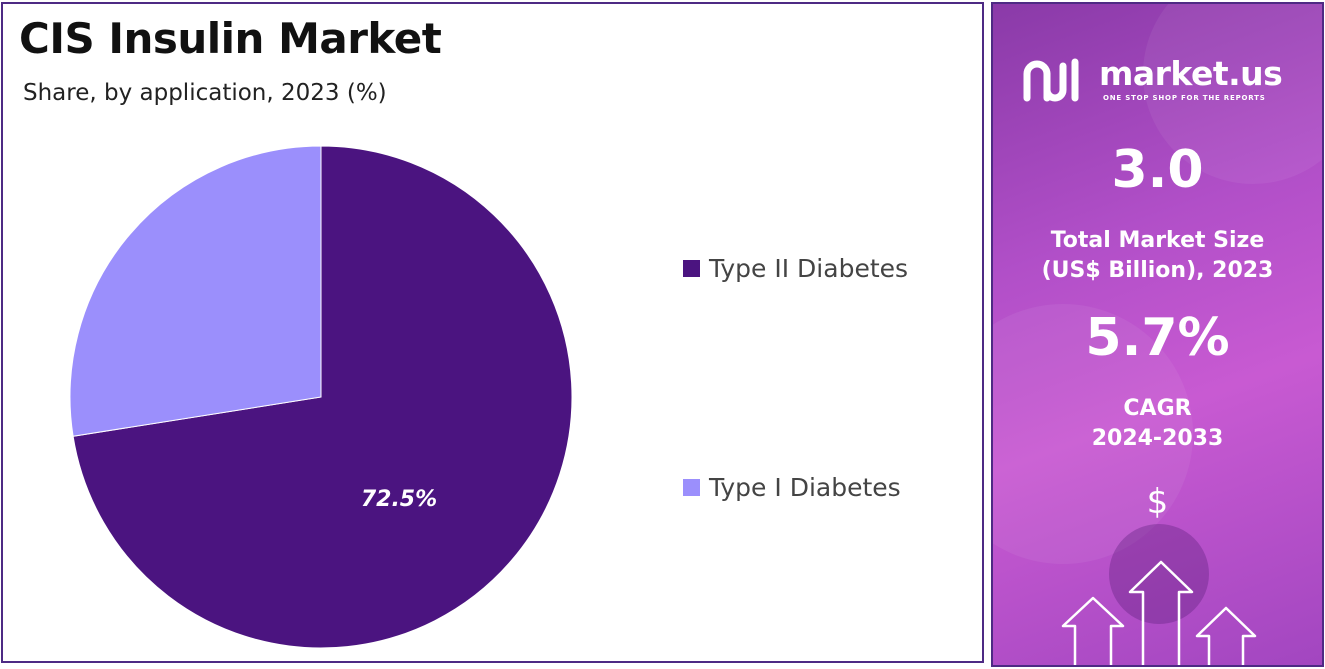 The height and width of the screenshot is (669, 1325). What do you see at coordinates (1191, 73) in the screenshot?
I see `brand-name: market.us` at bounding box center [1191, 73].